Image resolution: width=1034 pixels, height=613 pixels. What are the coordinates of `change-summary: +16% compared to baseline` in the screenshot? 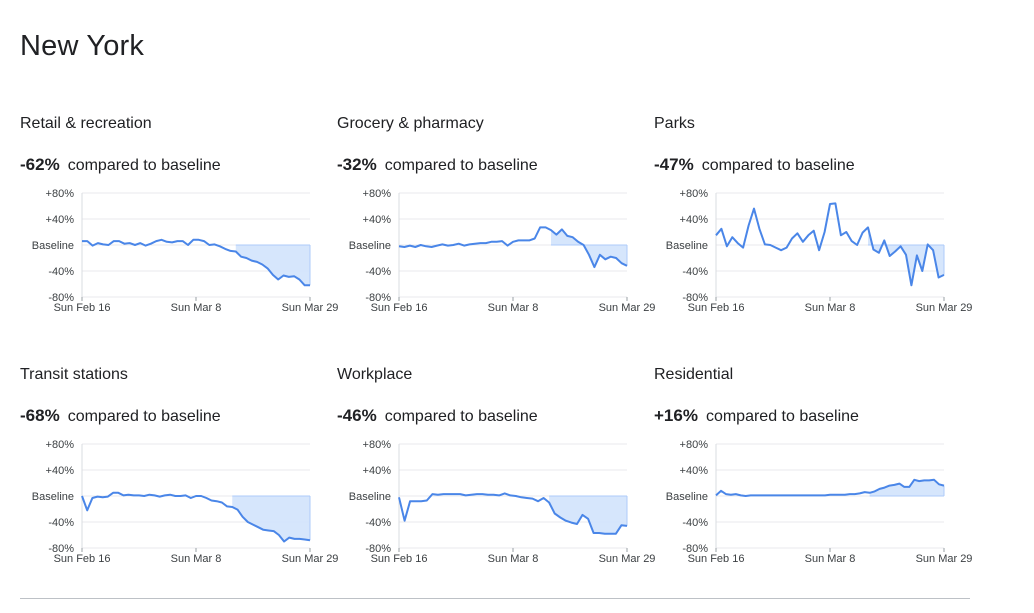 It's located at (756, 416).